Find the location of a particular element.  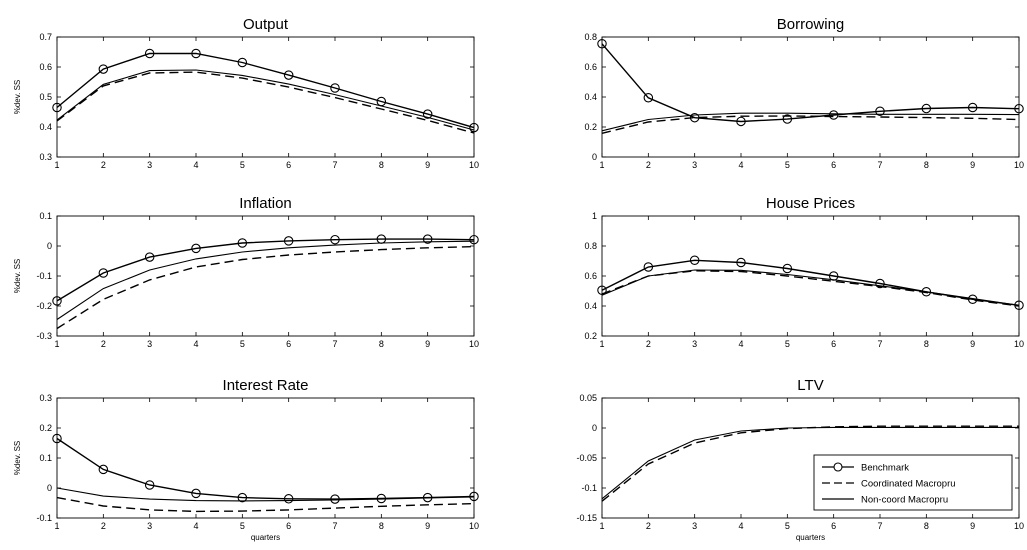

y-tick-label: 0.8 is located at coordinates (590, 246).